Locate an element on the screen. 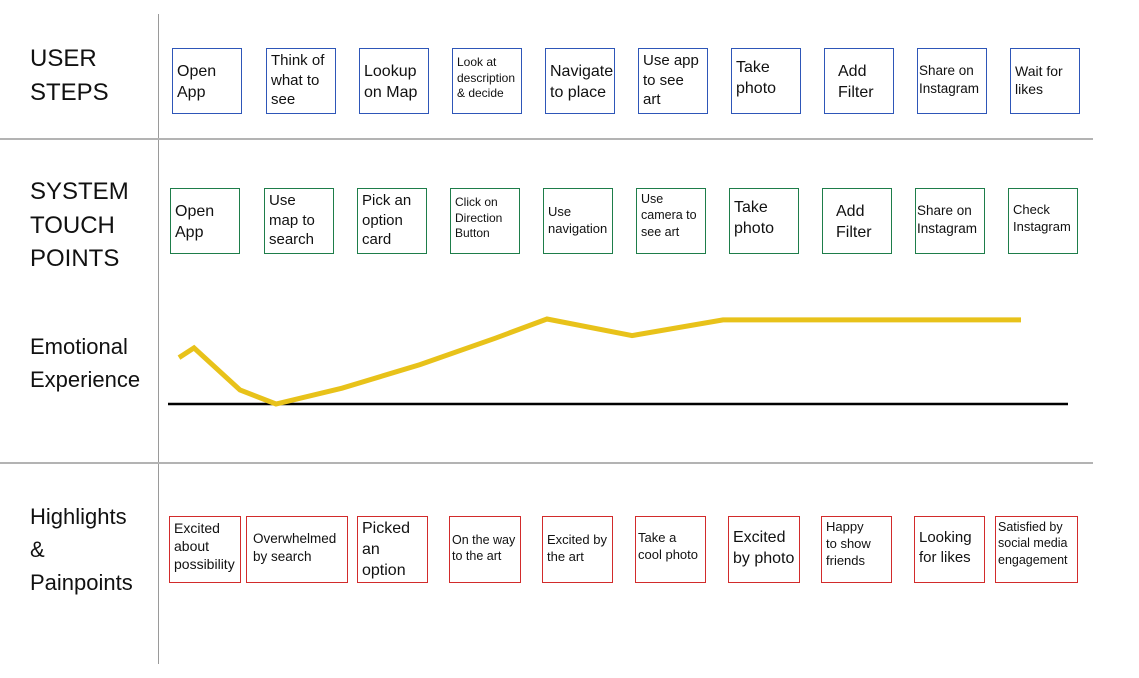 Image resolution: width=1139 pixels, height=678 pixels. user-step-box: Wait for likes is located at coordinates (1045, 81).